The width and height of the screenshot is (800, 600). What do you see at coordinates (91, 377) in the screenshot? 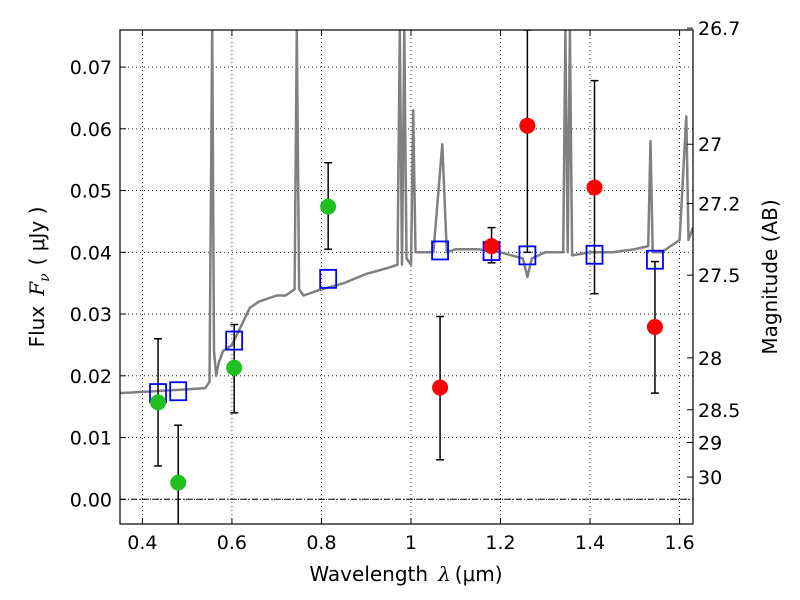
I see `y-tick-label: 0.02` at bounding box center [91, 377].